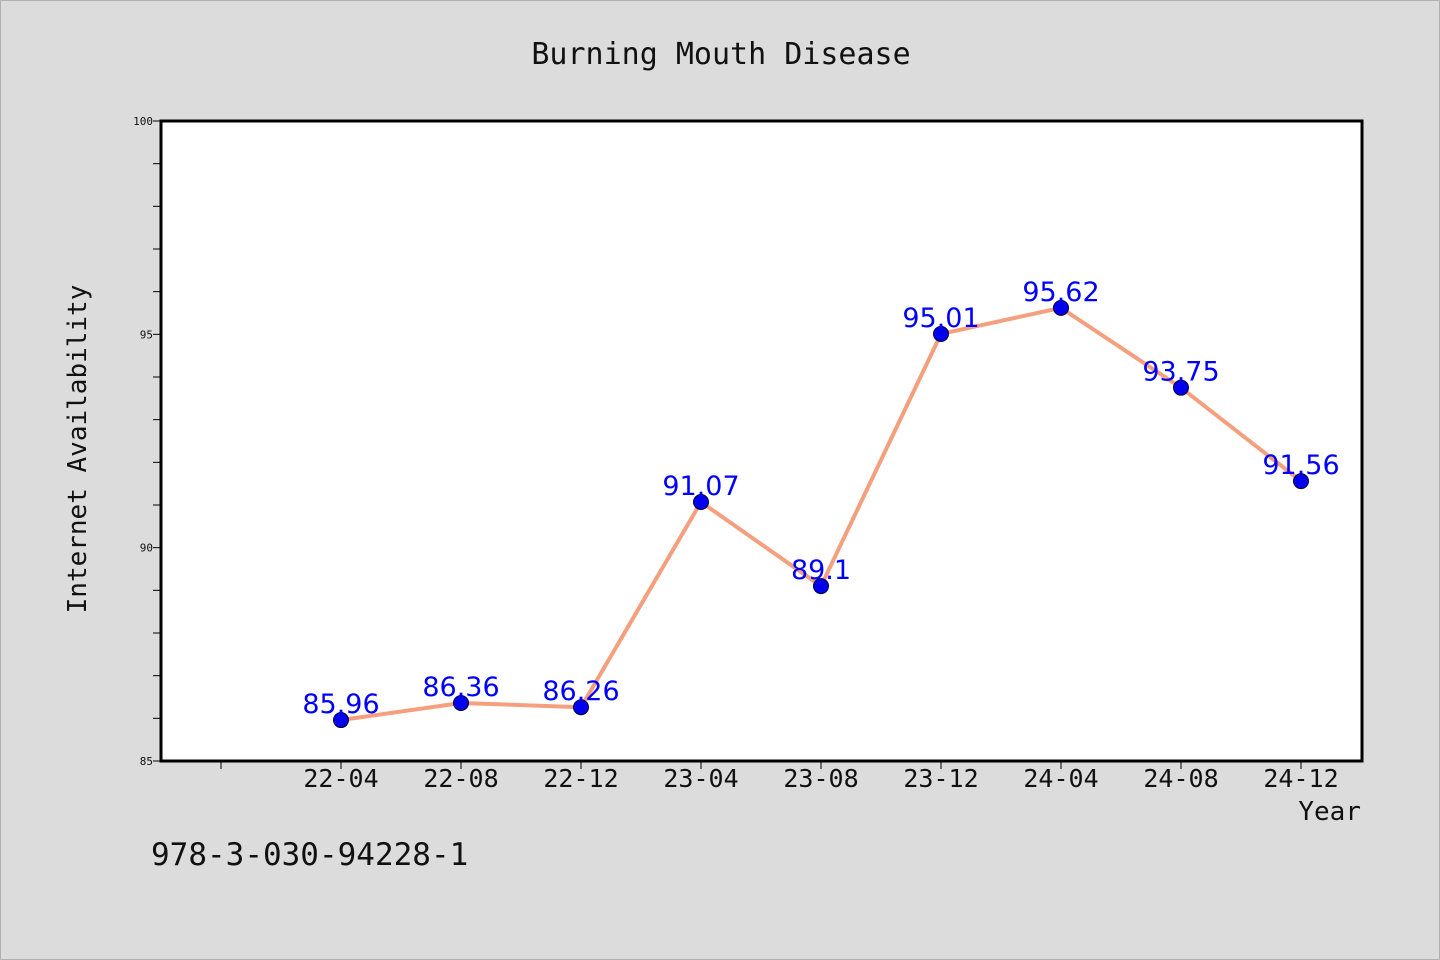 Image resolution: width=1440 pixels, height=960 pixels. I want to click on y-tick-label: 100, so click(143, 121).